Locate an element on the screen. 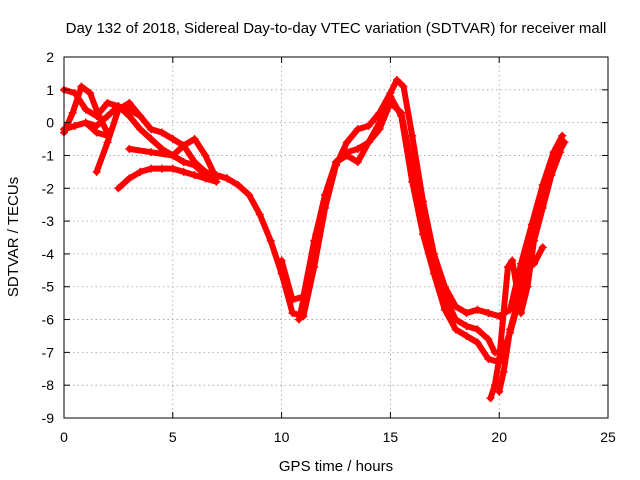  x-tick-label: 0 is located at coordinates (64, 437).